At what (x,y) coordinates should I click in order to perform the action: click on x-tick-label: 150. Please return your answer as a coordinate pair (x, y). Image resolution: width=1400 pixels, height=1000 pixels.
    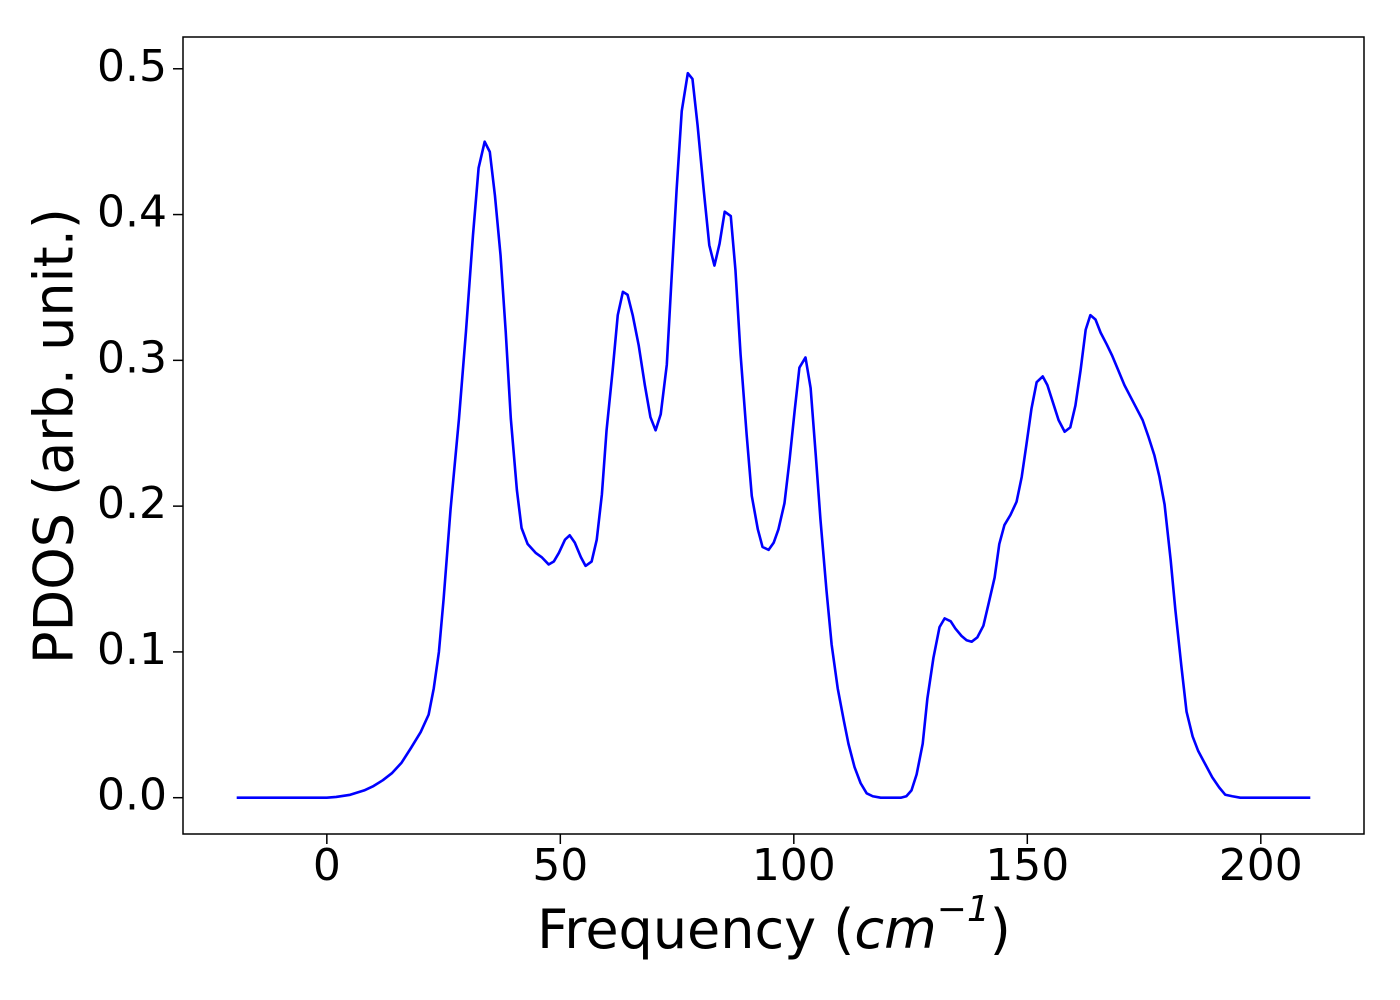
    Looking at the image, I should click on (1027, 865).